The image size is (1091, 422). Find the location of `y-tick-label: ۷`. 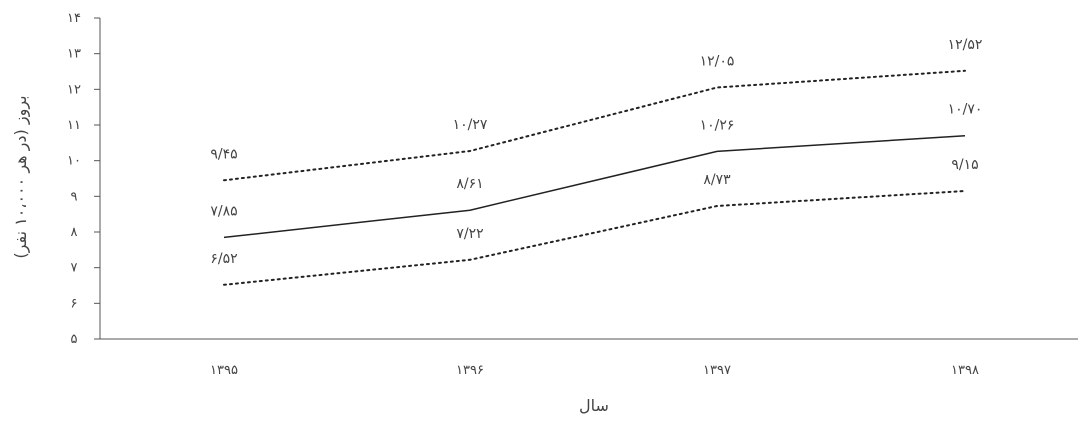

y-tick-label: ۷ is located at coordinates (74, 268).